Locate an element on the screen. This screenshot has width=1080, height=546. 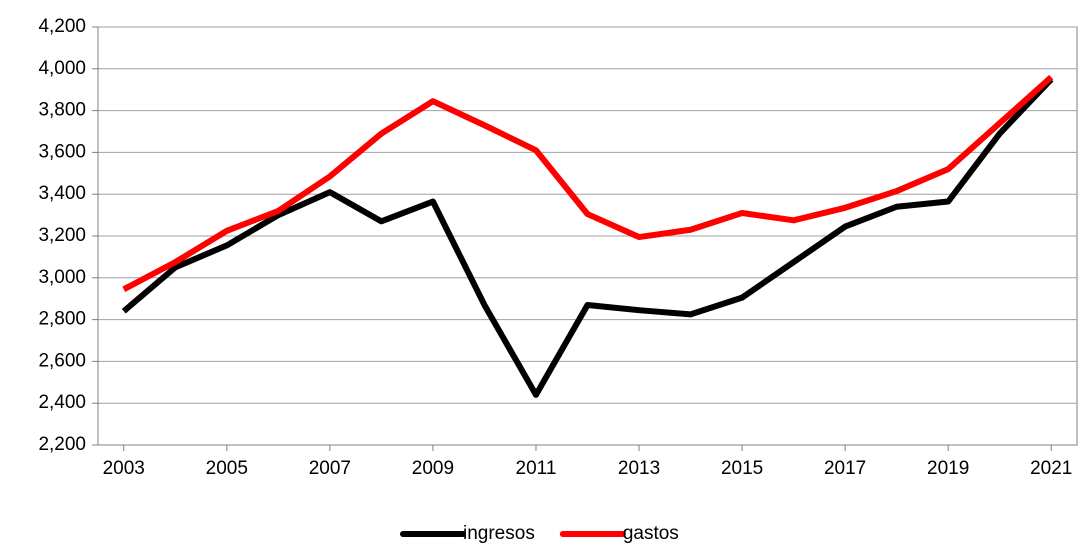
y-tick-label: 4,000 is located at coordinates (62, 68).